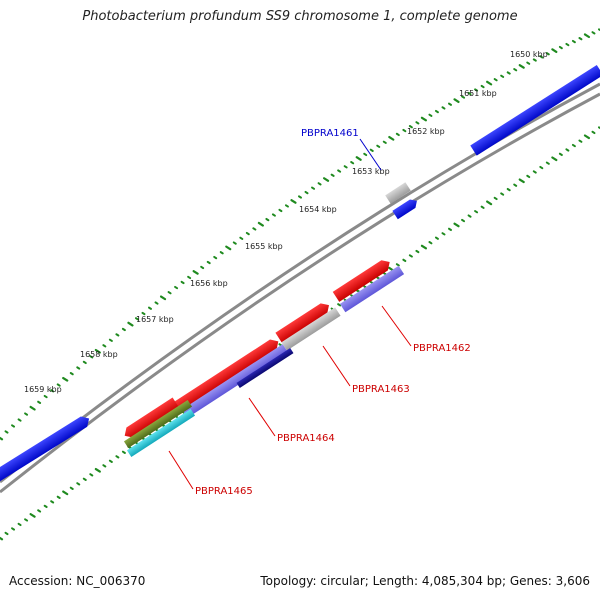  I want to click on gene-label: PBPRA1465, so click(224, 491).